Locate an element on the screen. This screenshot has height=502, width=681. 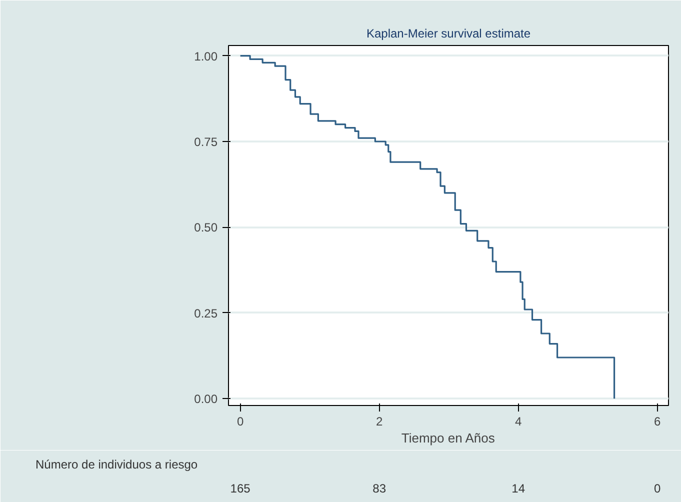
x-tick-label: 0 is located at coordinates (240, 421).